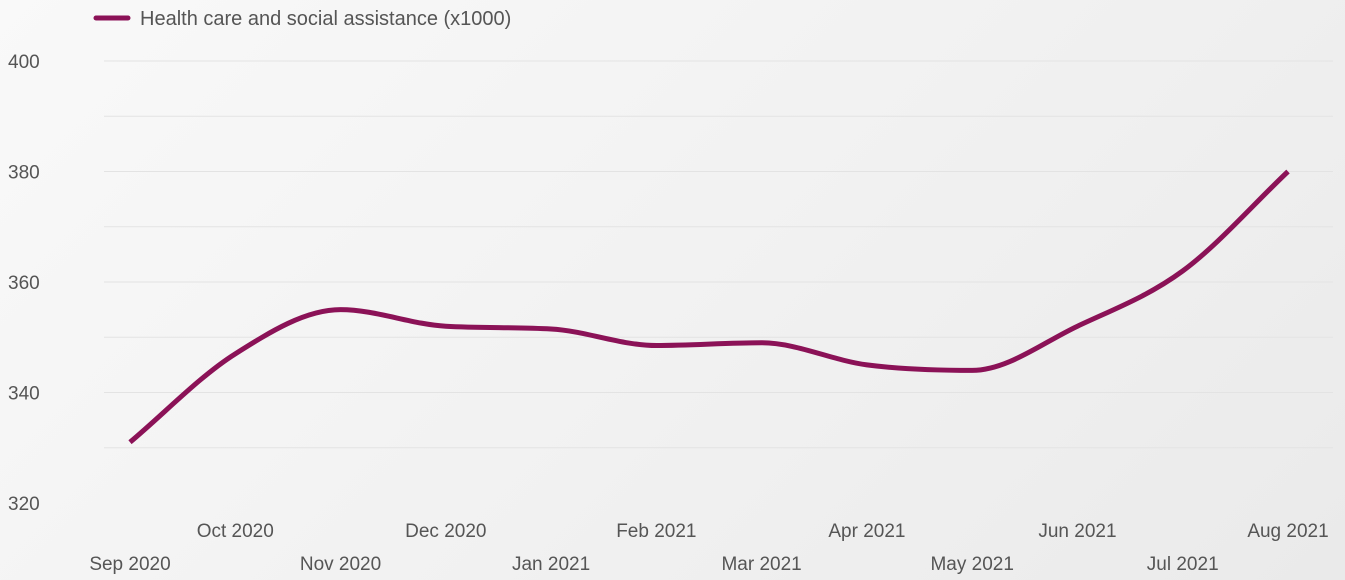 The image size is (1345, 580). Describe the element at coordinates (24, 504) in the screenshot. I see `y-tick-label: 320` at that location.